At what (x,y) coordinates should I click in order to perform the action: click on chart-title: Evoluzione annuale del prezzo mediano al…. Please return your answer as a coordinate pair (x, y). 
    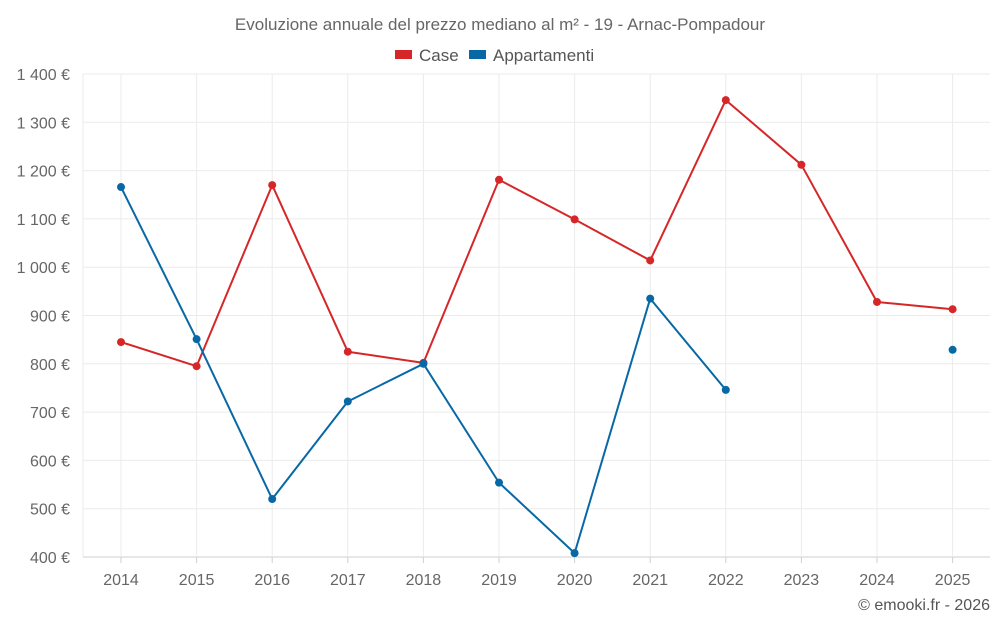
    Looking at the image, I should click on (500, 24).